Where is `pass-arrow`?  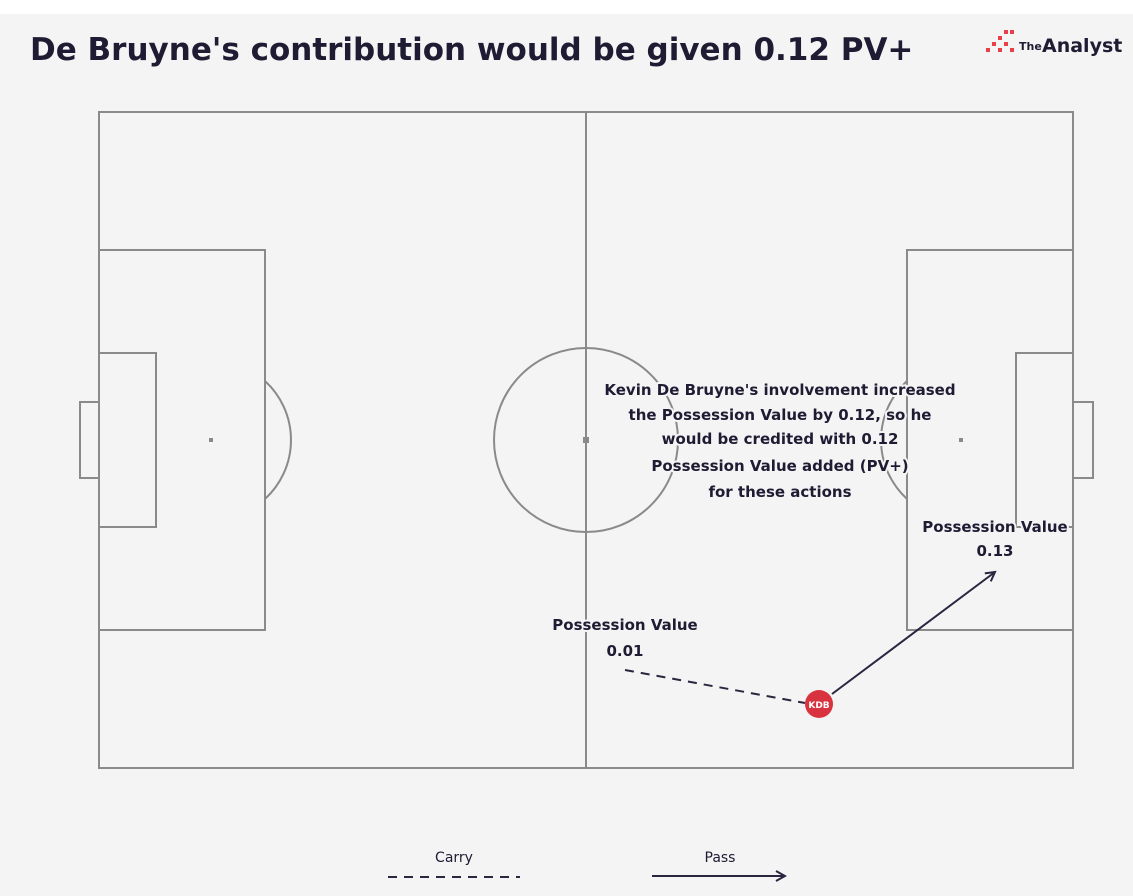 pass-arrow is located at coordinates (913, 633).